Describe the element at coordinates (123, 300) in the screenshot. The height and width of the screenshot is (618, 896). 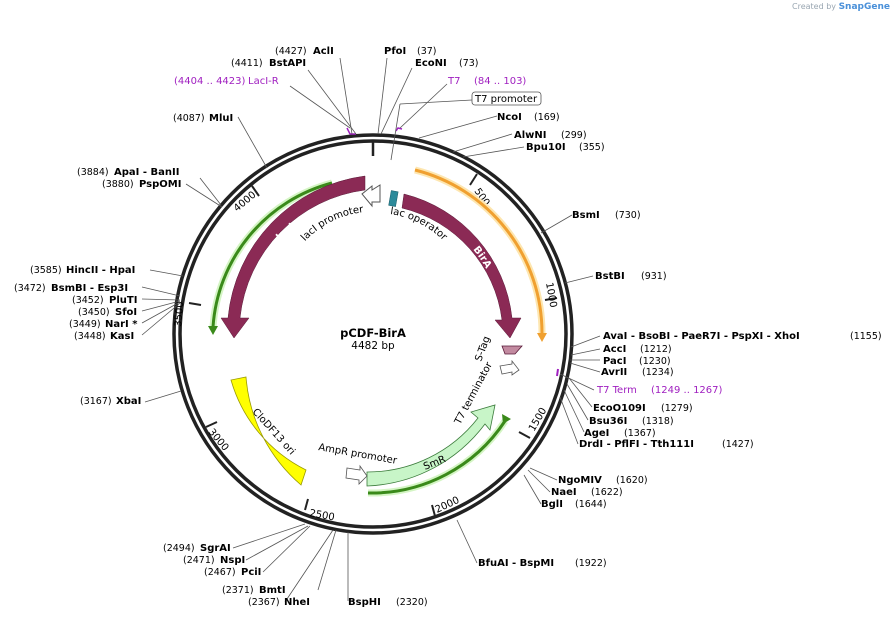
I see `enzyme-name: PluTI` at that location.